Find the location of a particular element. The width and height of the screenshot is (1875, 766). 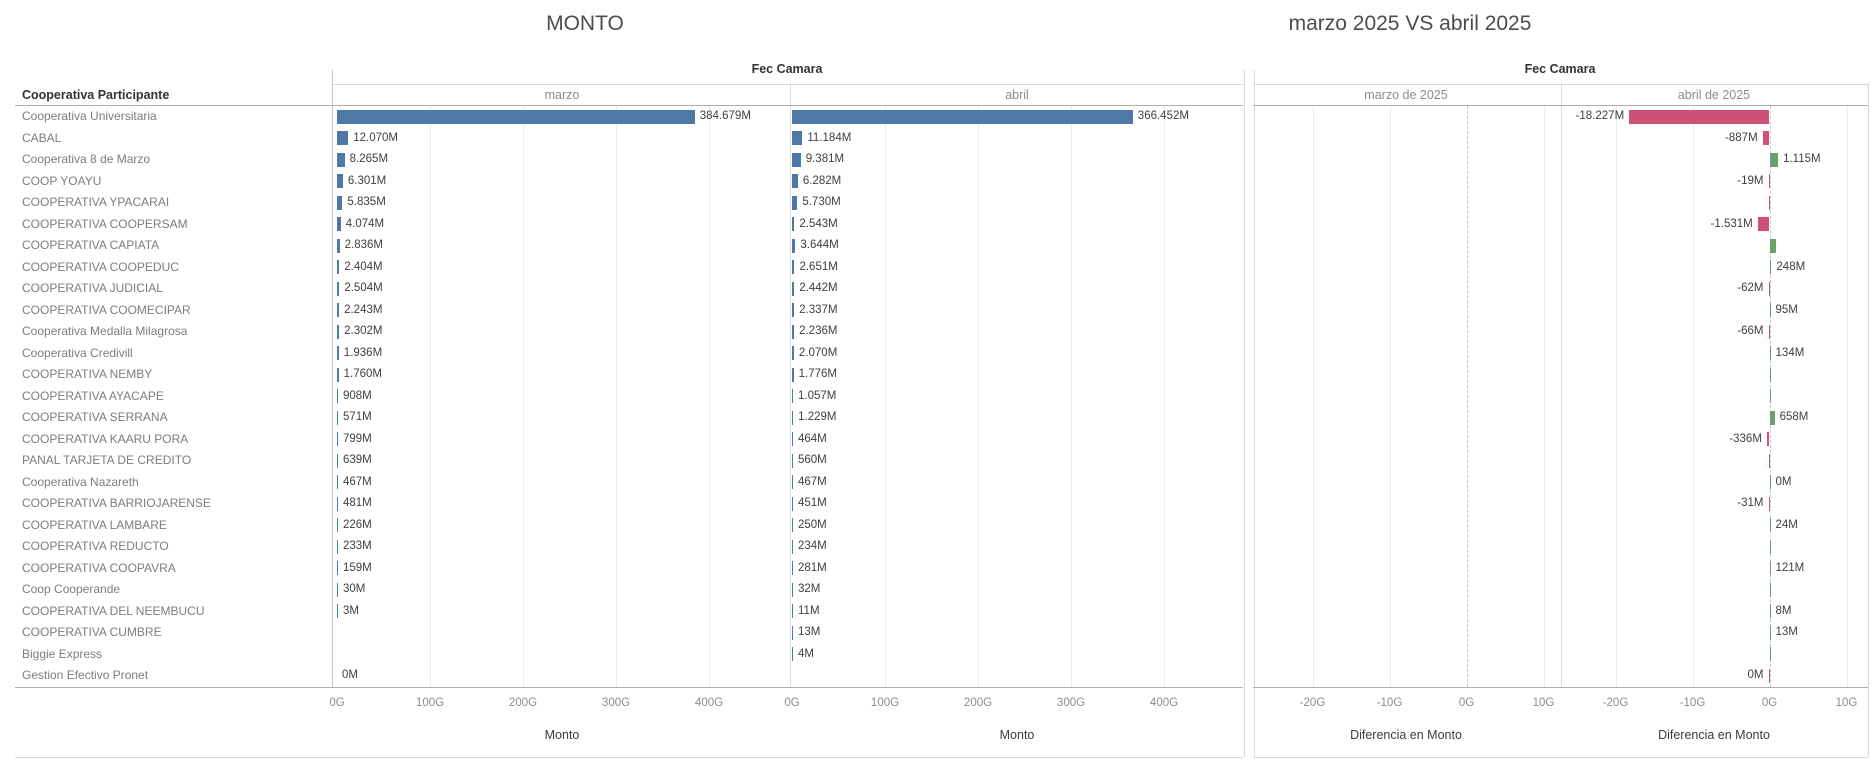

diff-value-label: 13M is located at coordinates (1786, 632).